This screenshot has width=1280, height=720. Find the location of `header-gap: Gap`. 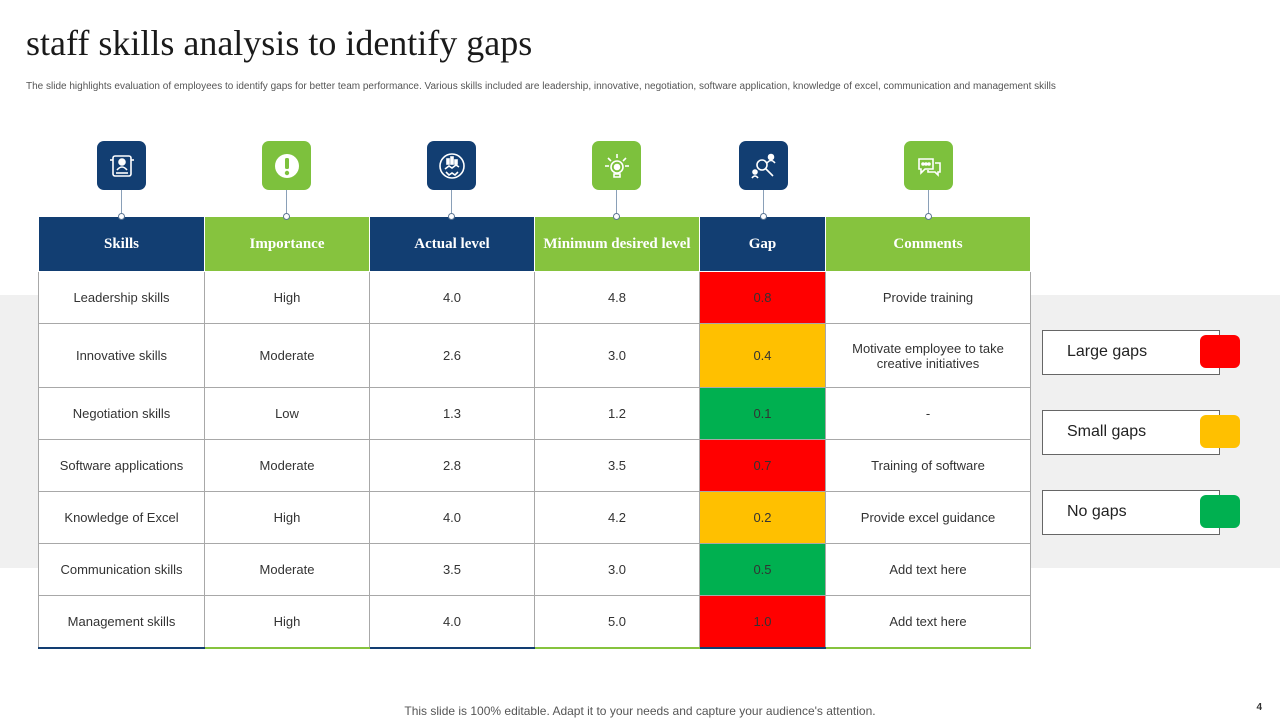

header-gap: Gap is located at coordinates (762, 244).